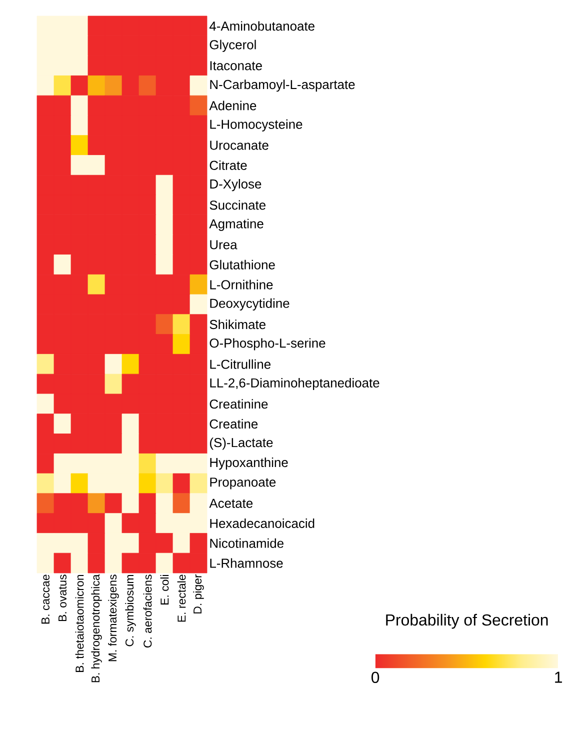 The height and width of the screenshot is (747, 576). Describe the element at coordinates (62, 598) in the screenshot. I see `x-tick-label: B. ovatus` at that location.